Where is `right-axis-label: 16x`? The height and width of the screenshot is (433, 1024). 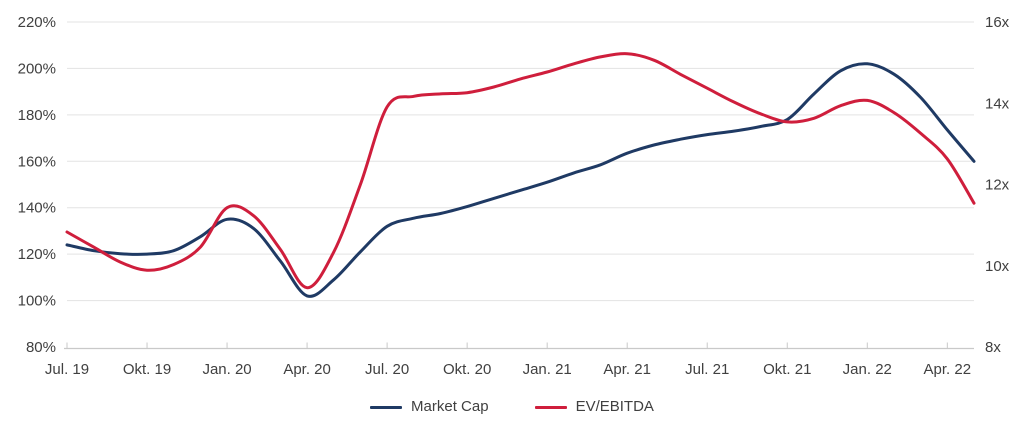 right-axis-label: 16x is located at coordinates (997, 22).